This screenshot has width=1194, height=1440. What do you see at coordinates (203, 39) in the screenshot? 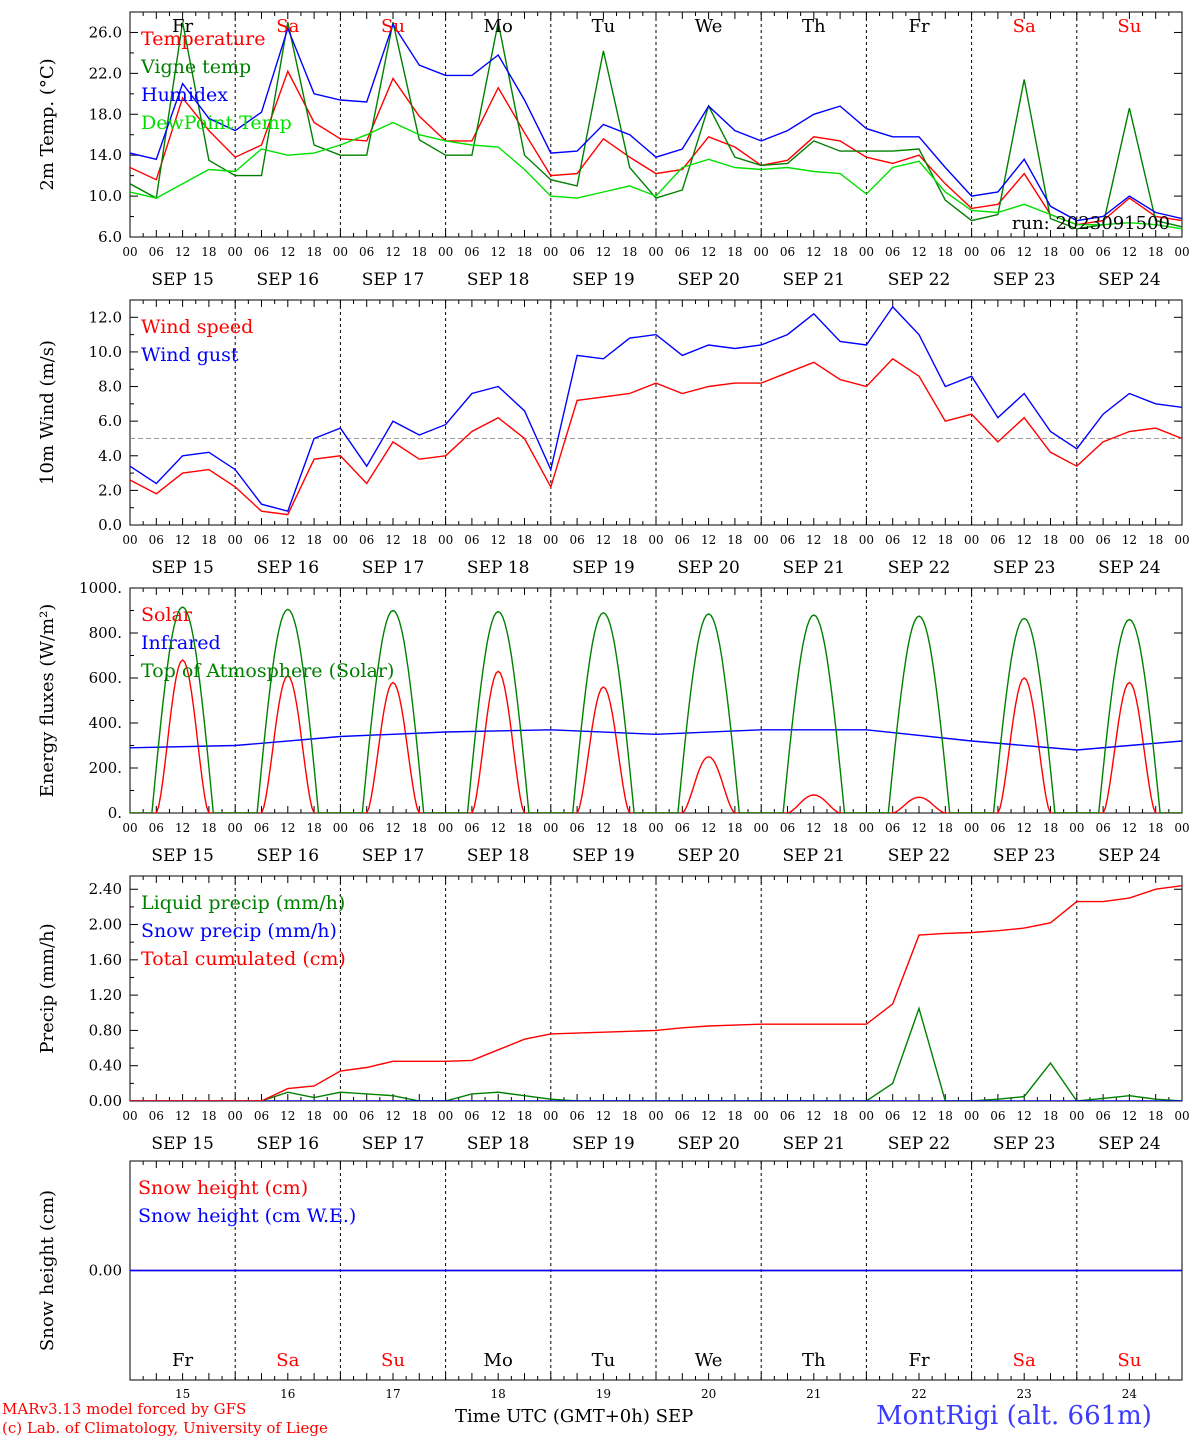
I see `legend-entry: Temperature` at bounding box center [203, 39].